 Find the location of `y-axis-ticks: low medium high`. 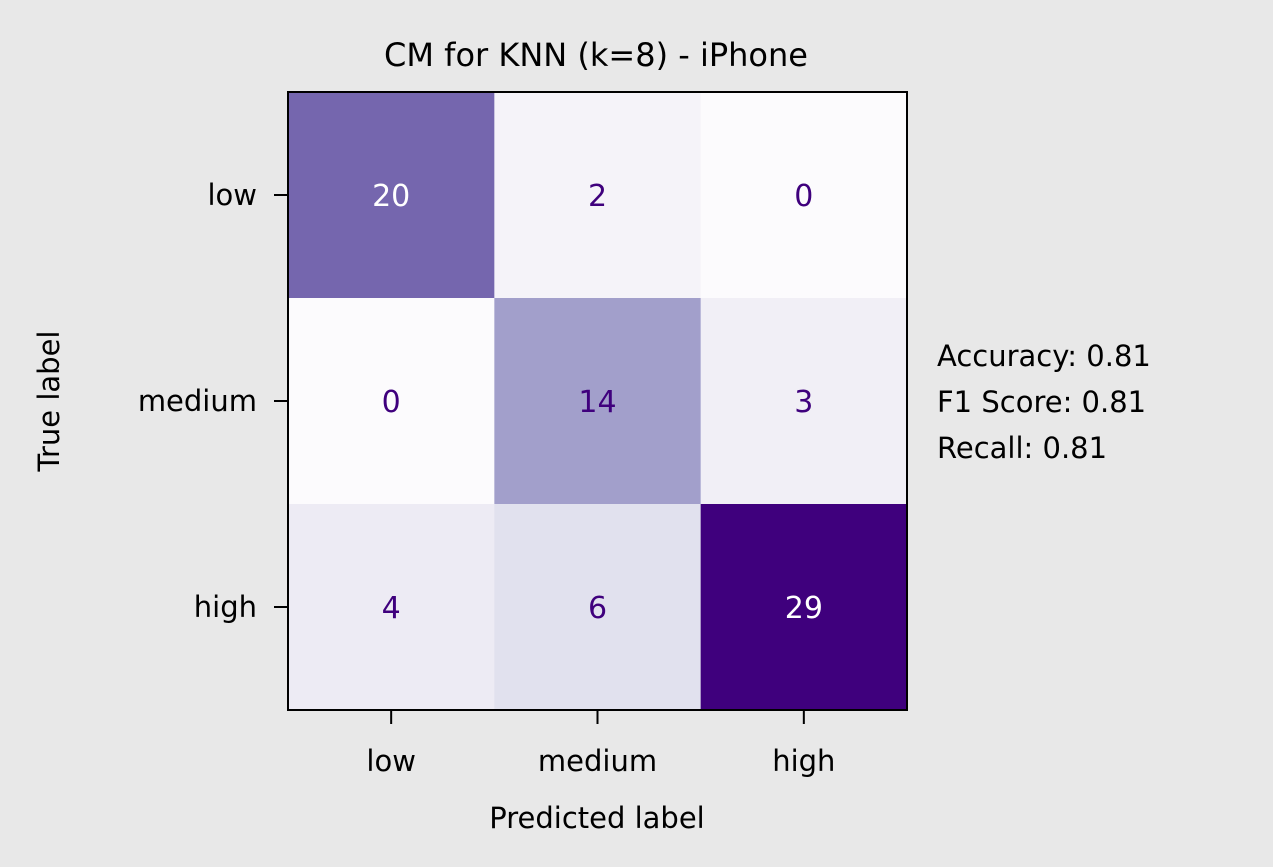

y-axis-ticks: low medium high is located at coordinates (213, 401).